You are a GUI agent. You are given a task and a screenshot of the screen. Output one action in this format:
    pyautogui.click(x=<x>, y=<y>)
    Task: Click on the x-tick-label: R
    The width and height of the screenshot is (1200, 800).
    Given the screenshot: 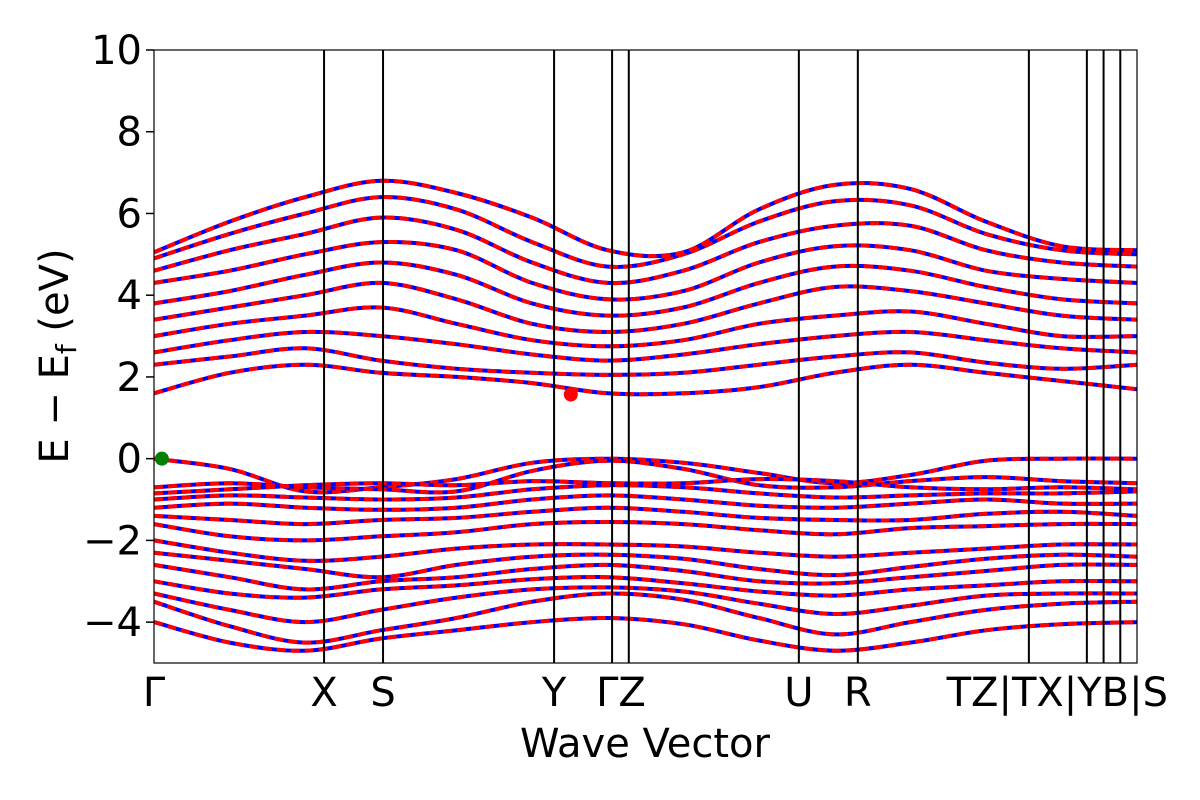 What is the action you would take?
    pyautogui.click(x=858, y=693)
    